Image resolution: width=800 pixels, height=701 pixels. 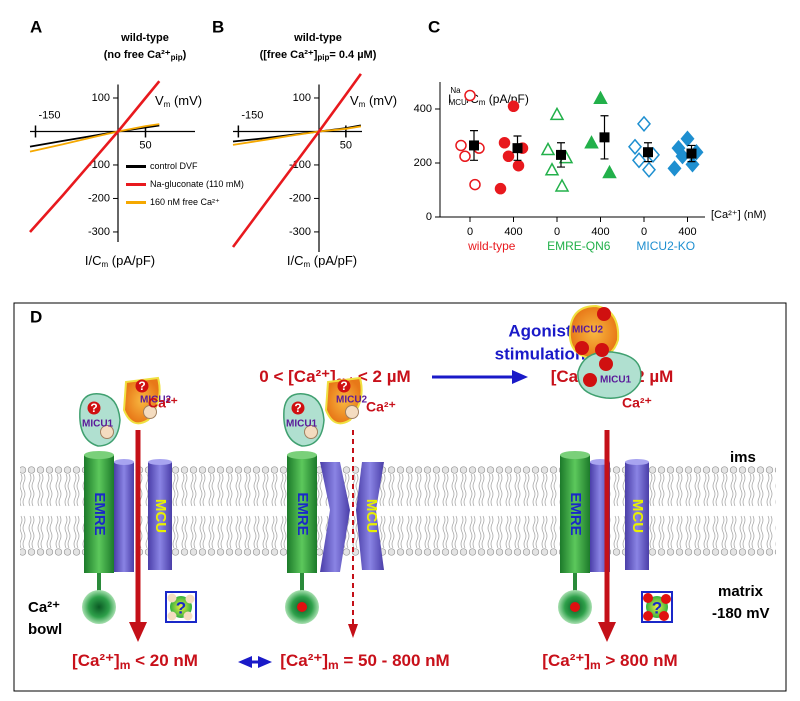 What do you see at coordinates (423, 109) in the screenshot?
I see `y-tick-label: 400` at bounding box center [423, 109].